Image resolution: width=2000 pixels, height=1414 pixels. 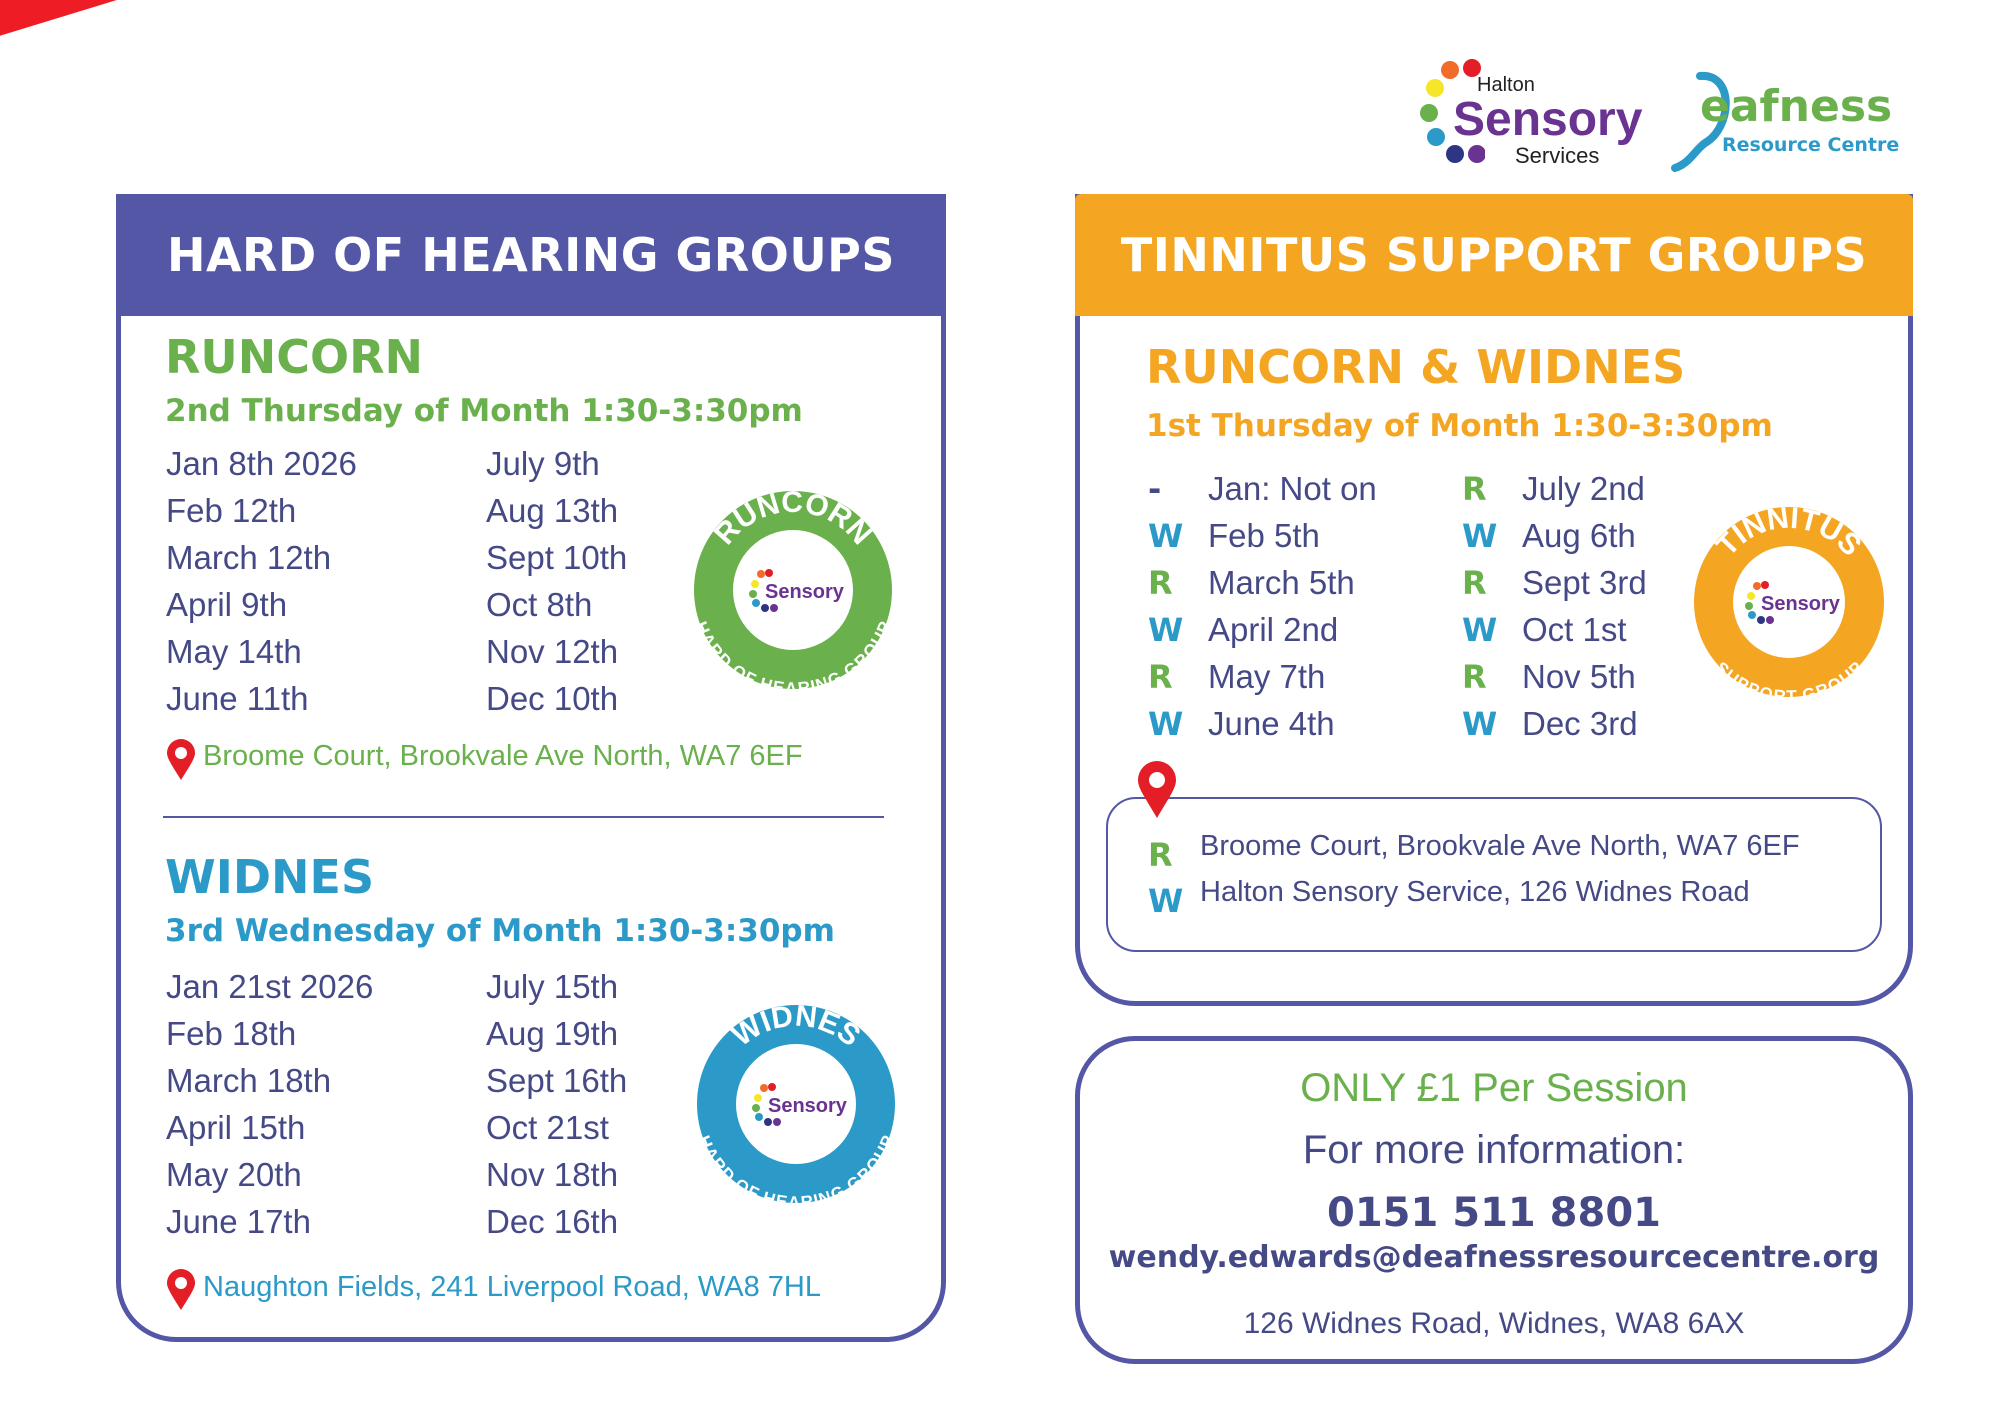 I want to click on date-item: Sept 3rd, so click(x=1584, y=582).